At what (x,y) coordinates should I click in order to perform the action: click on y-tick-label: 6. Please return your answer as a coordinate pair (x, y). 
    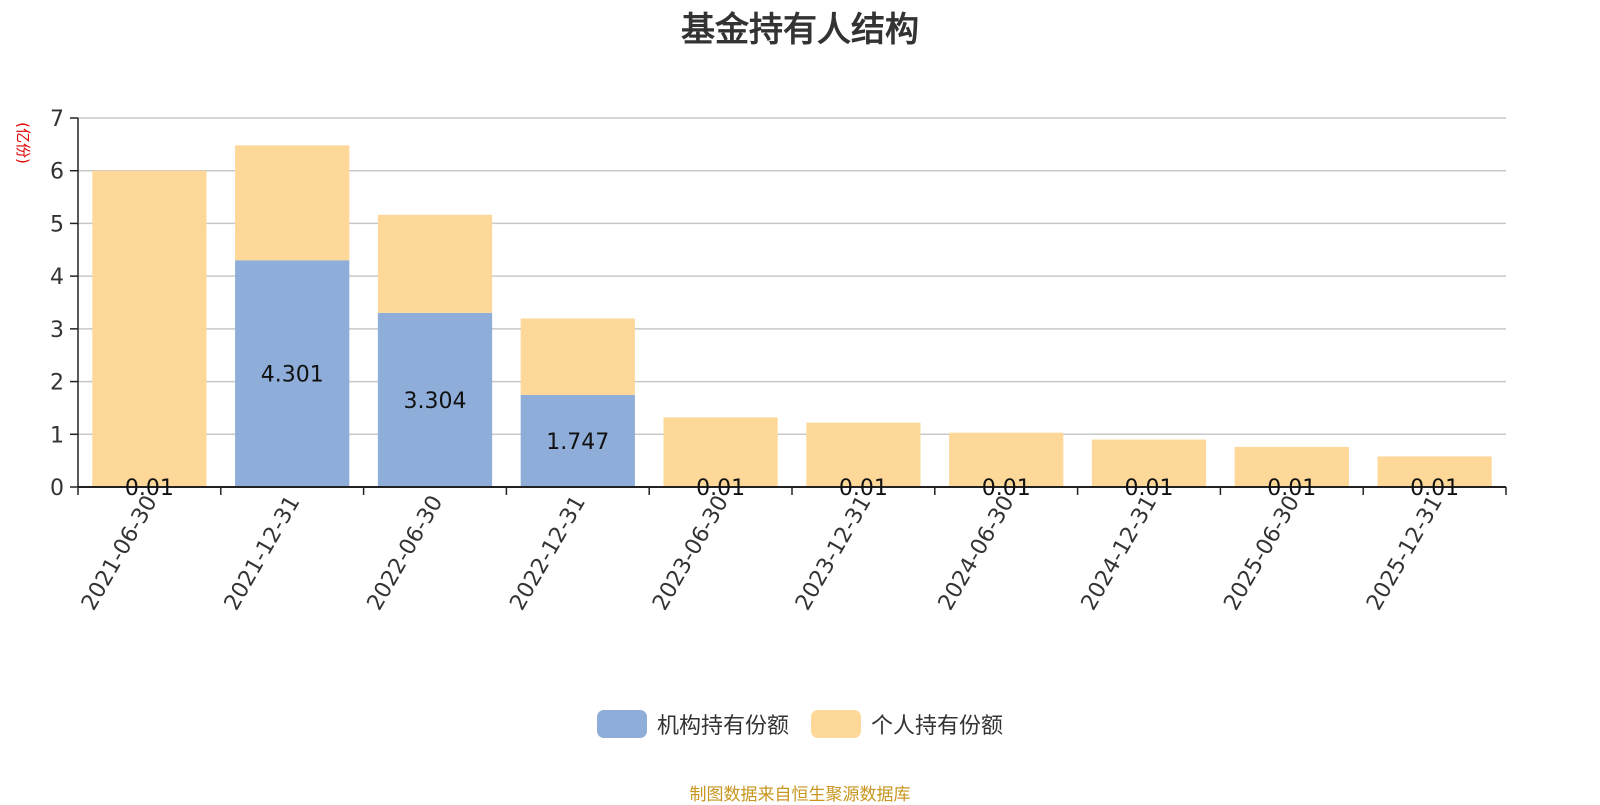
    Looking at the image, I should click on (57, 172).